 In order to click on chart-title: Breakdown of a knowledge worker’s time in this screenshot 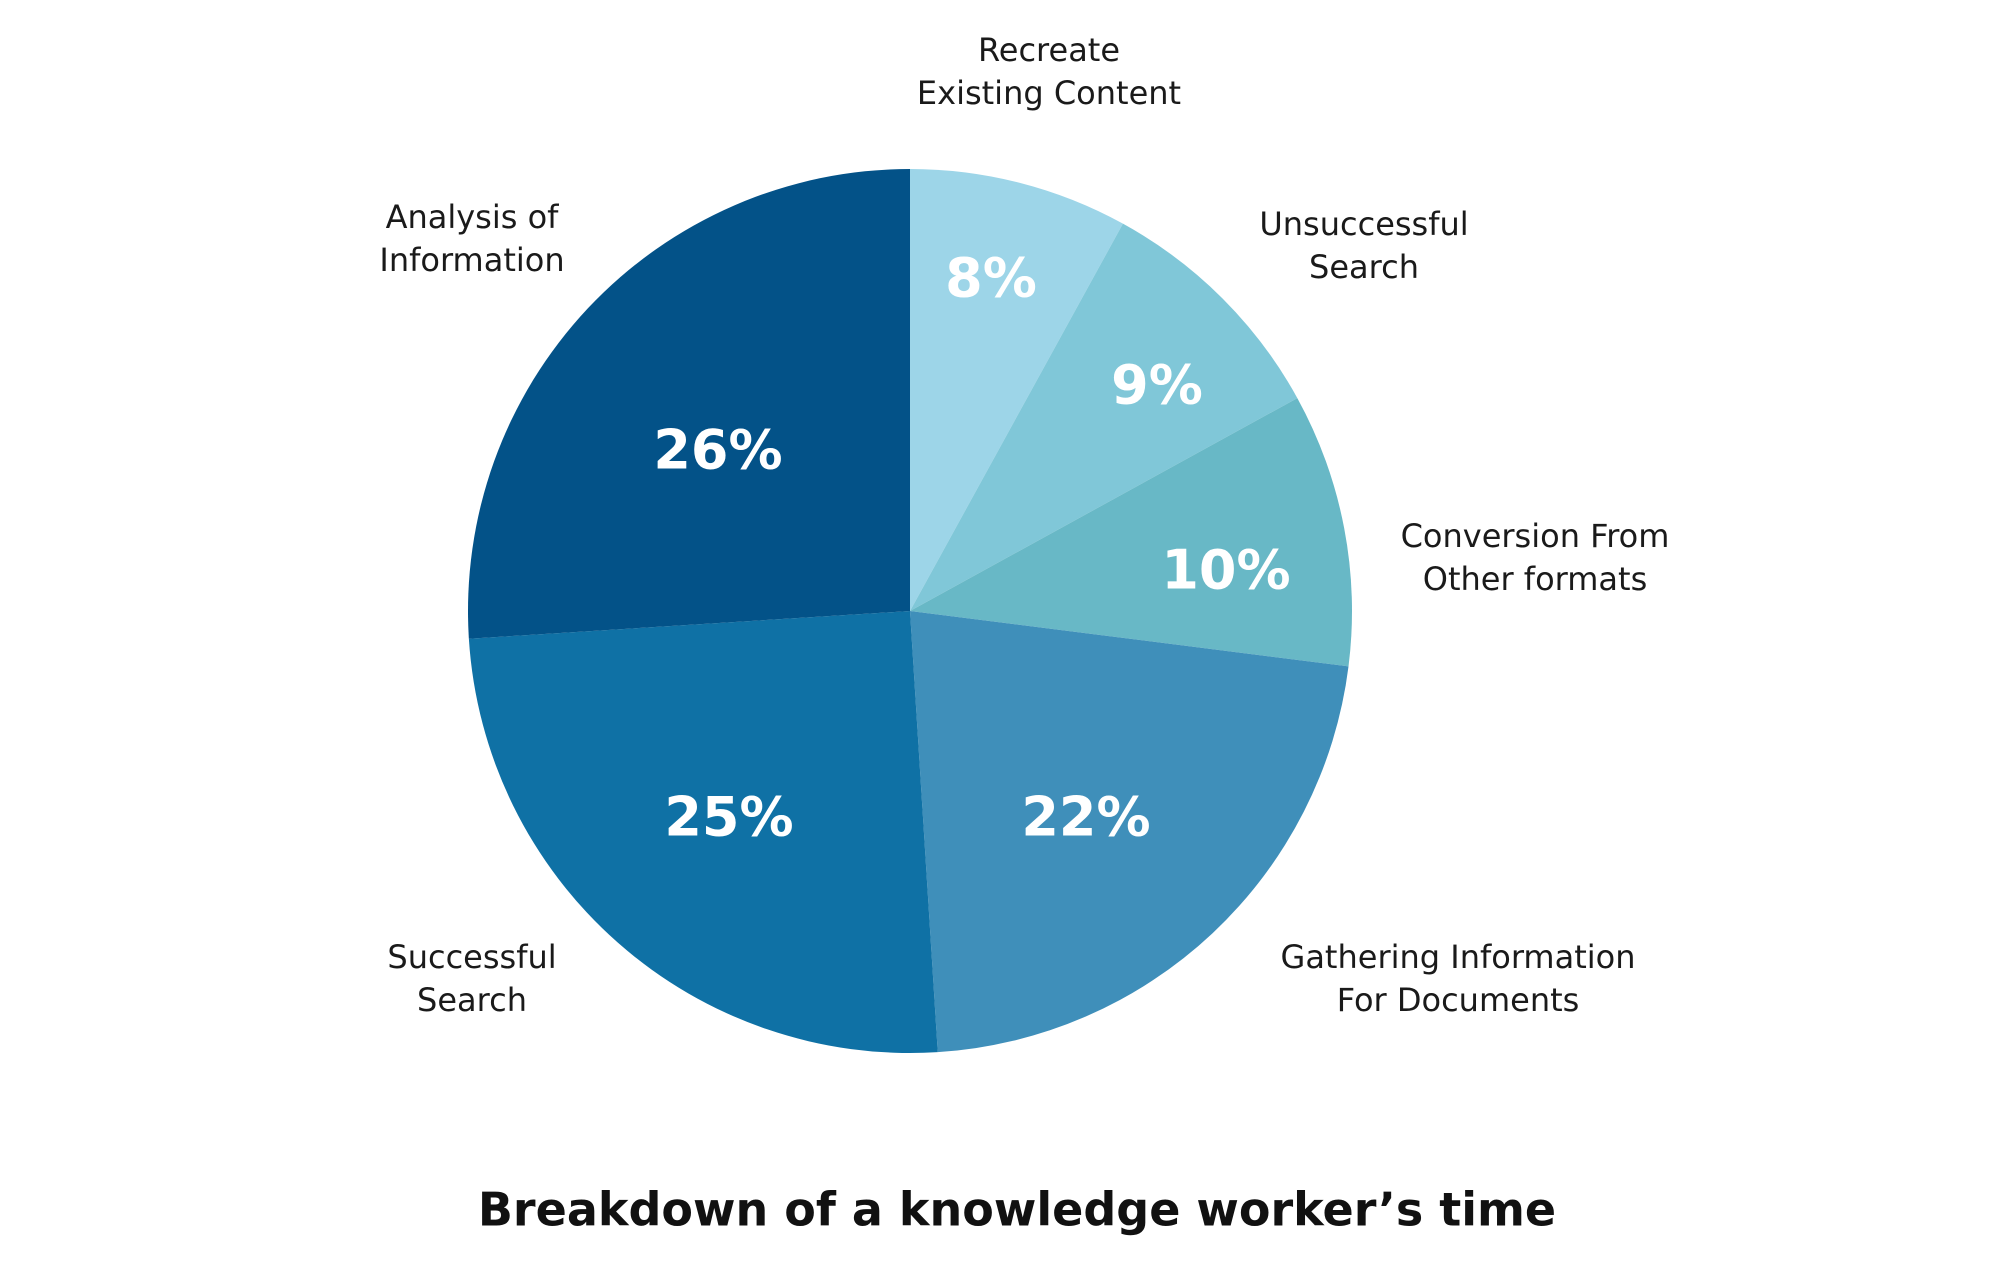, I will do `click(1017, 1210)`.